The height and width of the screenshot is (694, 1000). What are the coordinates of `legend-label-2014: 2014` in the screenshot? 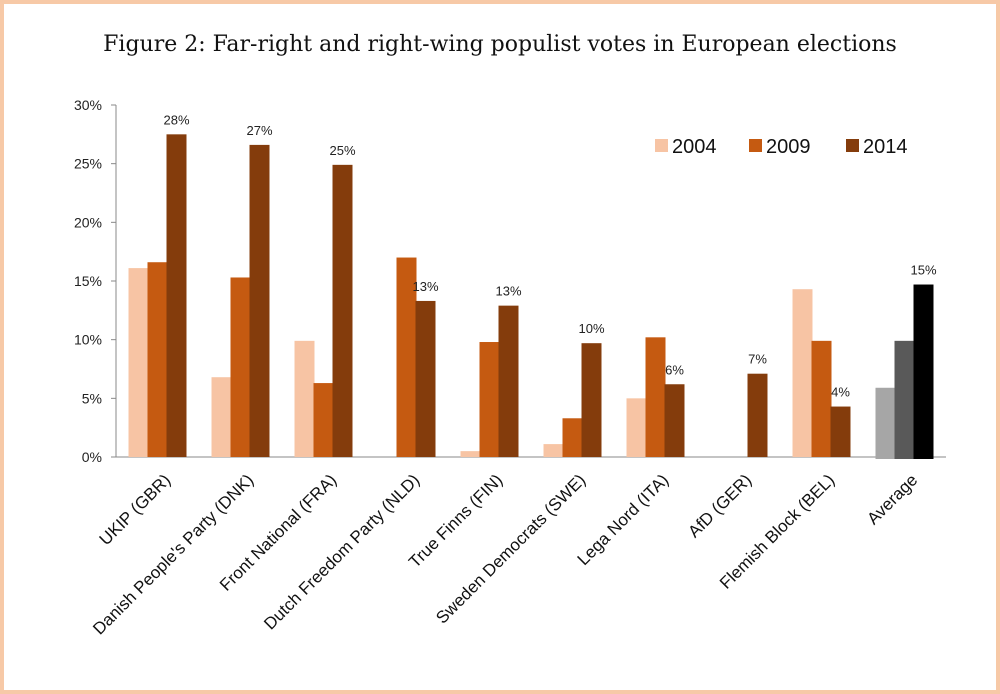 It's located at (885, 147).